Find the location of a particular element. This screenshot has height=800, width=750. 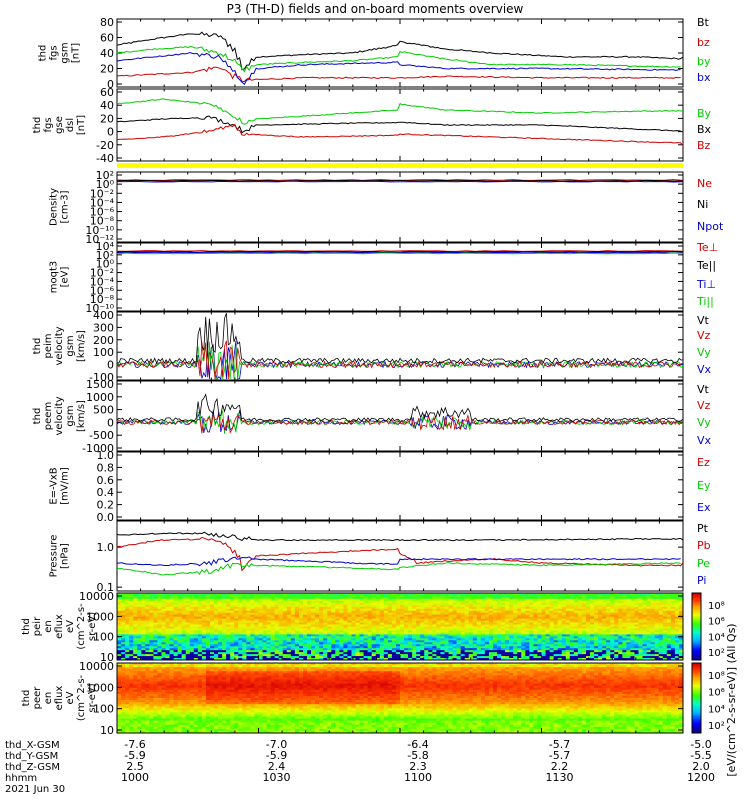

panel-1-y-tick-label: 40 is located at coordinates (107, 105).